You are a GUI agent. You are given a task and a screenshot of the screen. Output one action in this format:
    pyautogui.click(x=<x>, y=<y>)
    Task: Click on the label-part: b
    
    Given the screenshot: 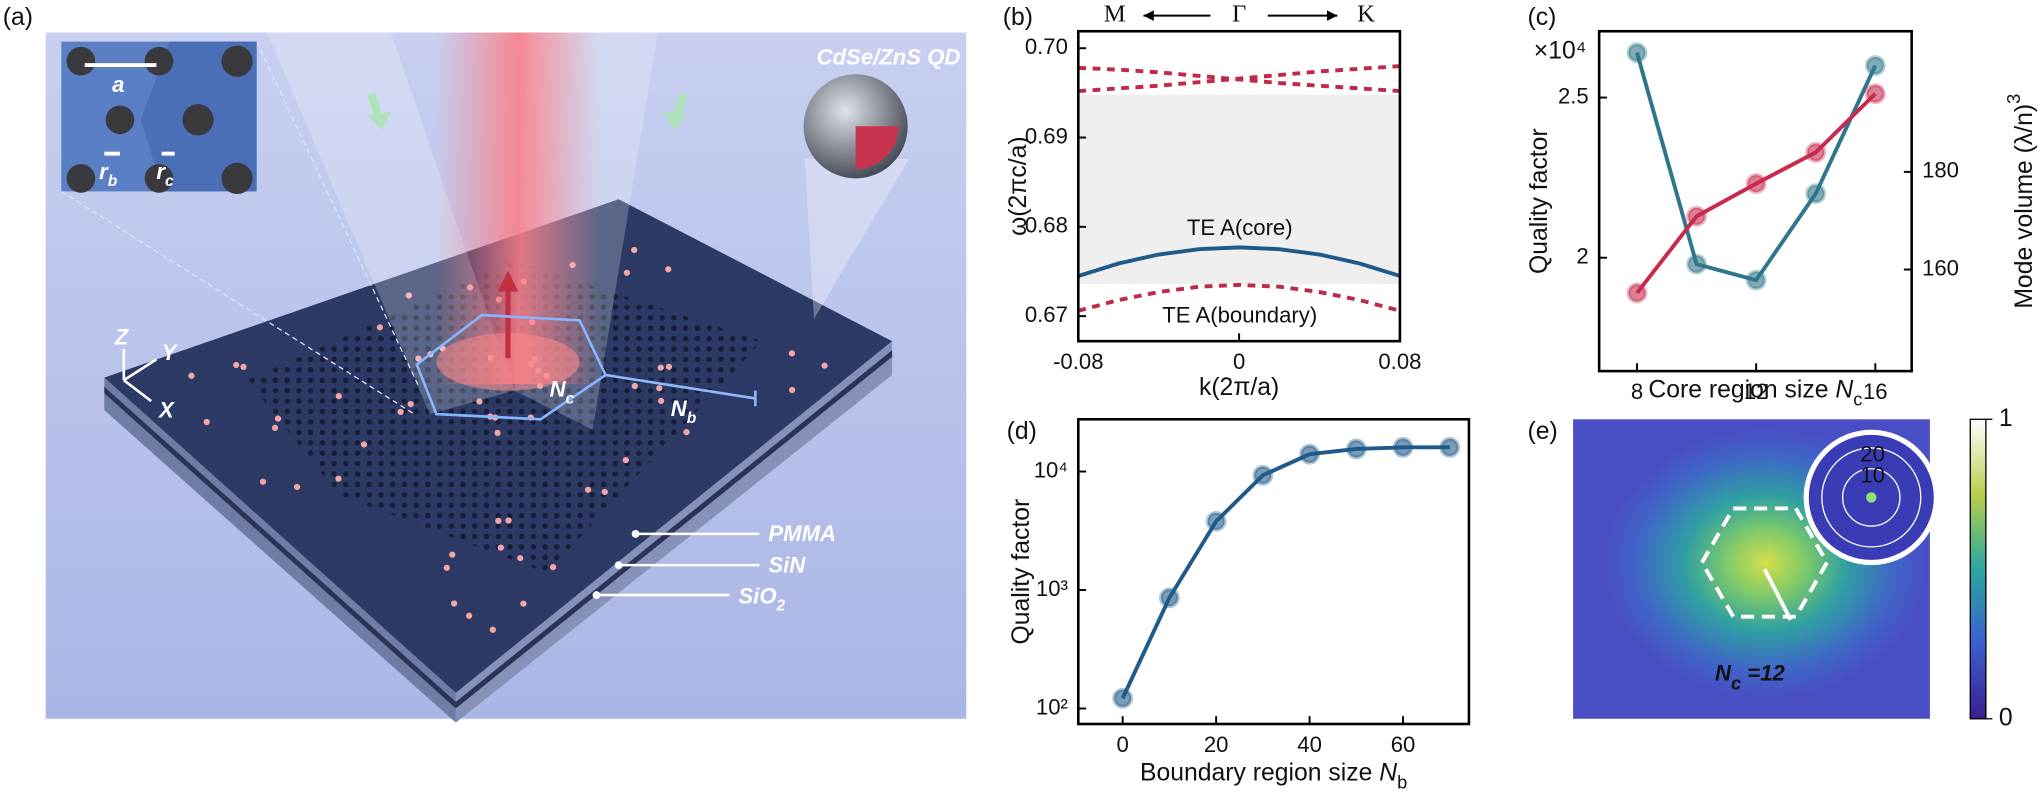 What is the action you would take?
    pyautogui.click(x=1402, y=782)
    